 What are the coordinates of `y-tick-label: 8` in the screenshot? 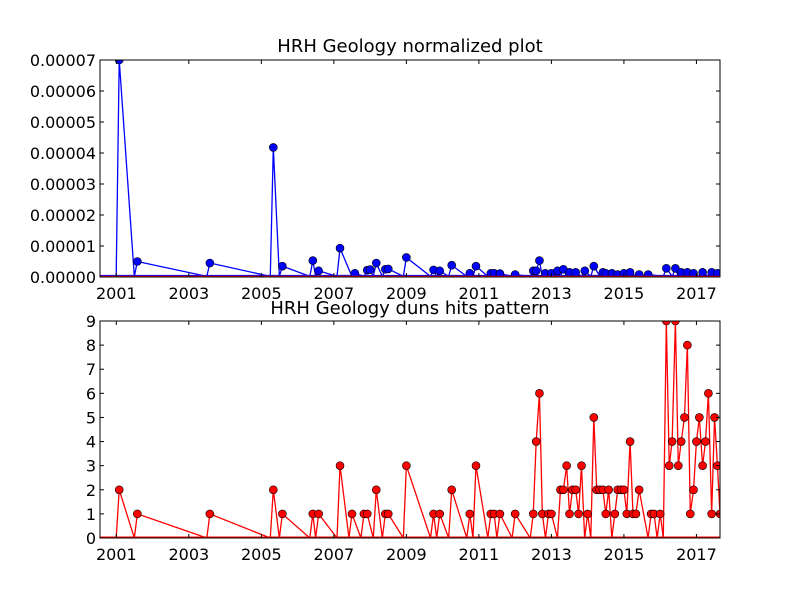 It's located at (91, 345).